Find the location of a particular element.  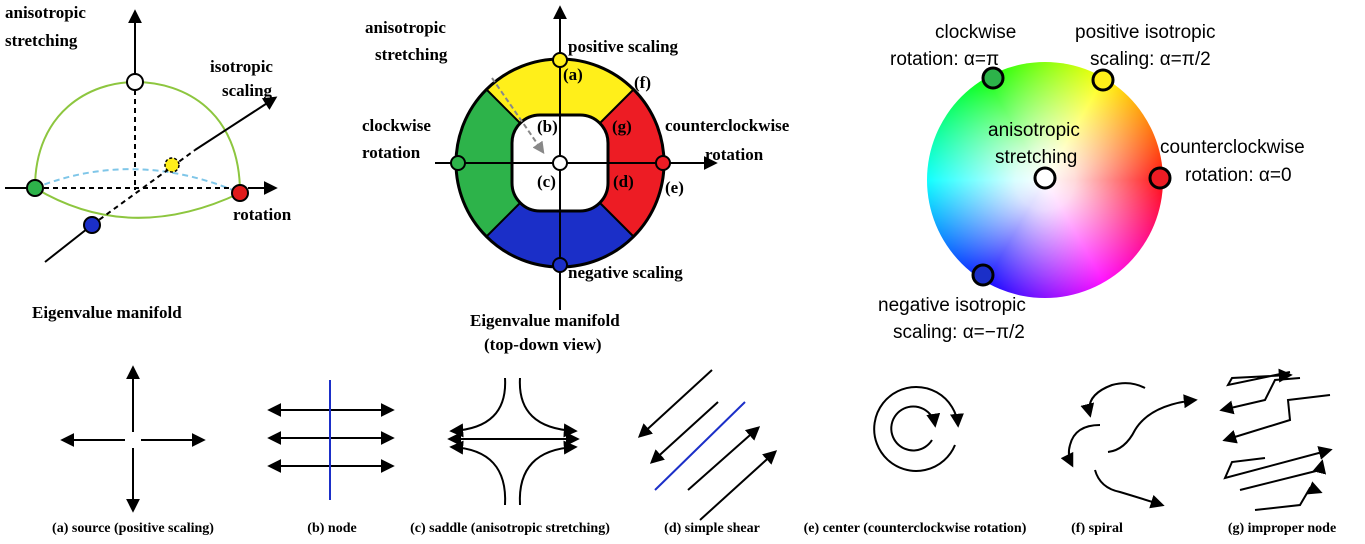

label: scaling: α=π/2 is located at coordinates (1150, 59).